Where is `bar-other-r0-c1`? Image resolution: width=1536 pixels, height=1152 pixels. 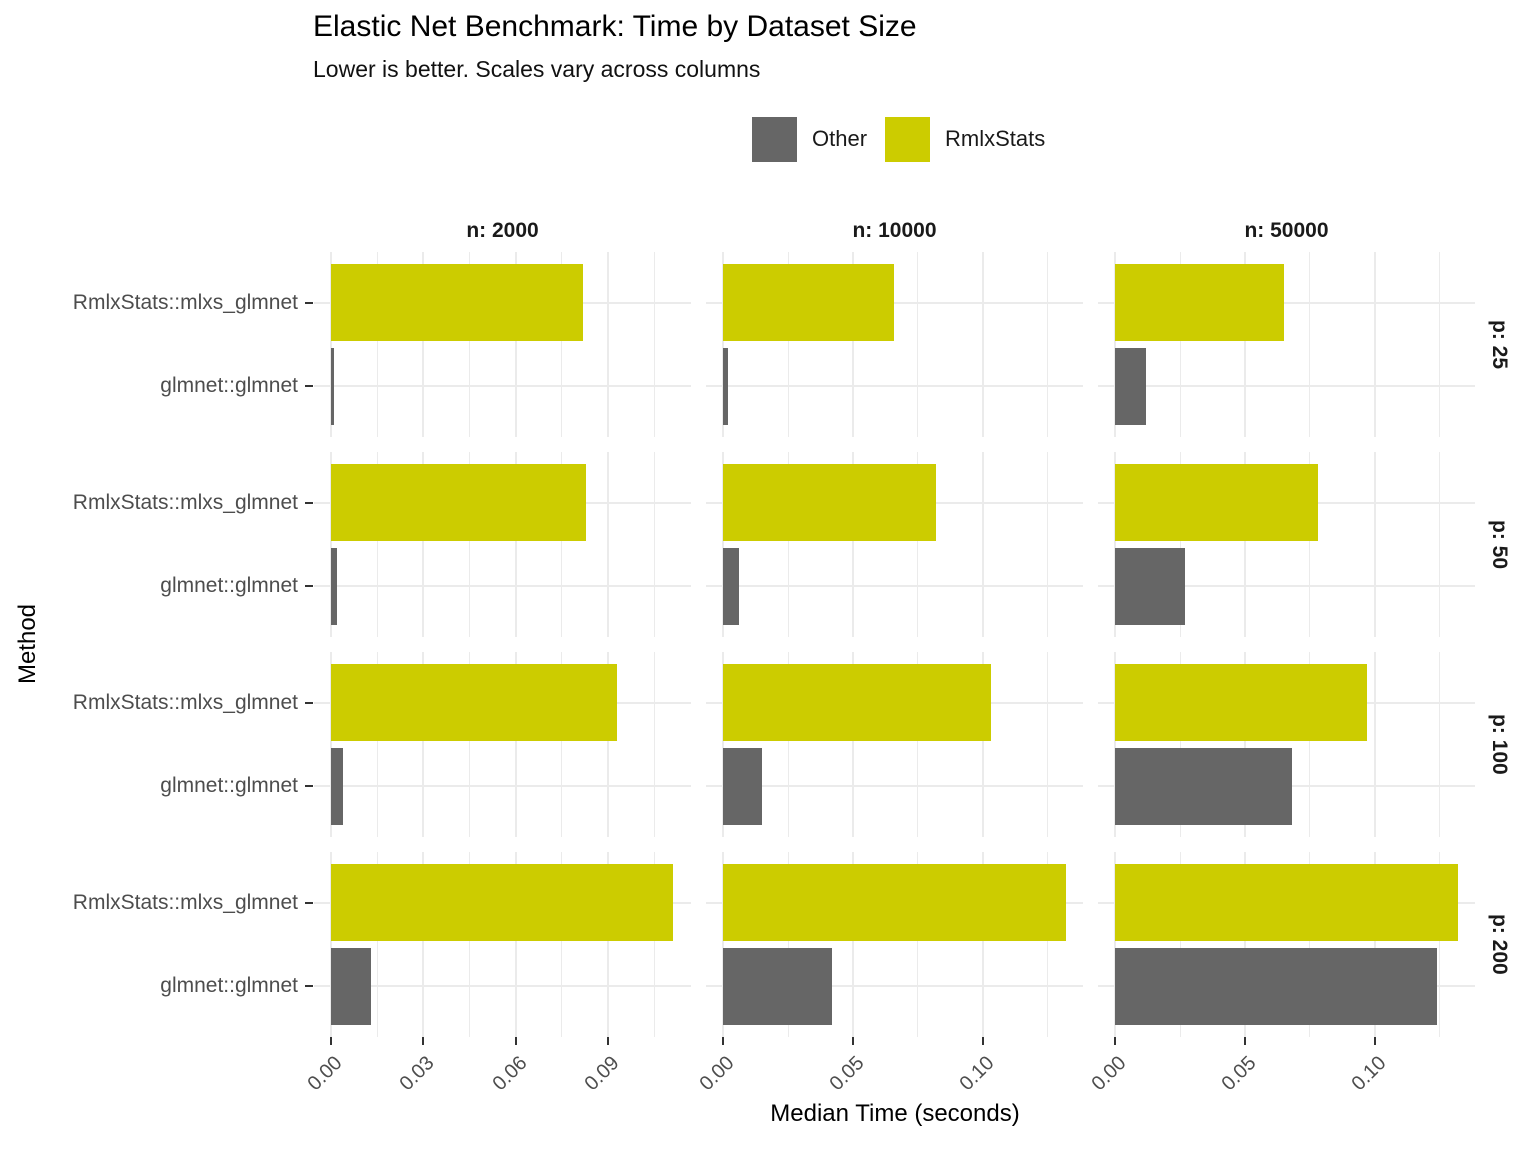 bar-other-r0-c1 is located at coordinates (726, 386).